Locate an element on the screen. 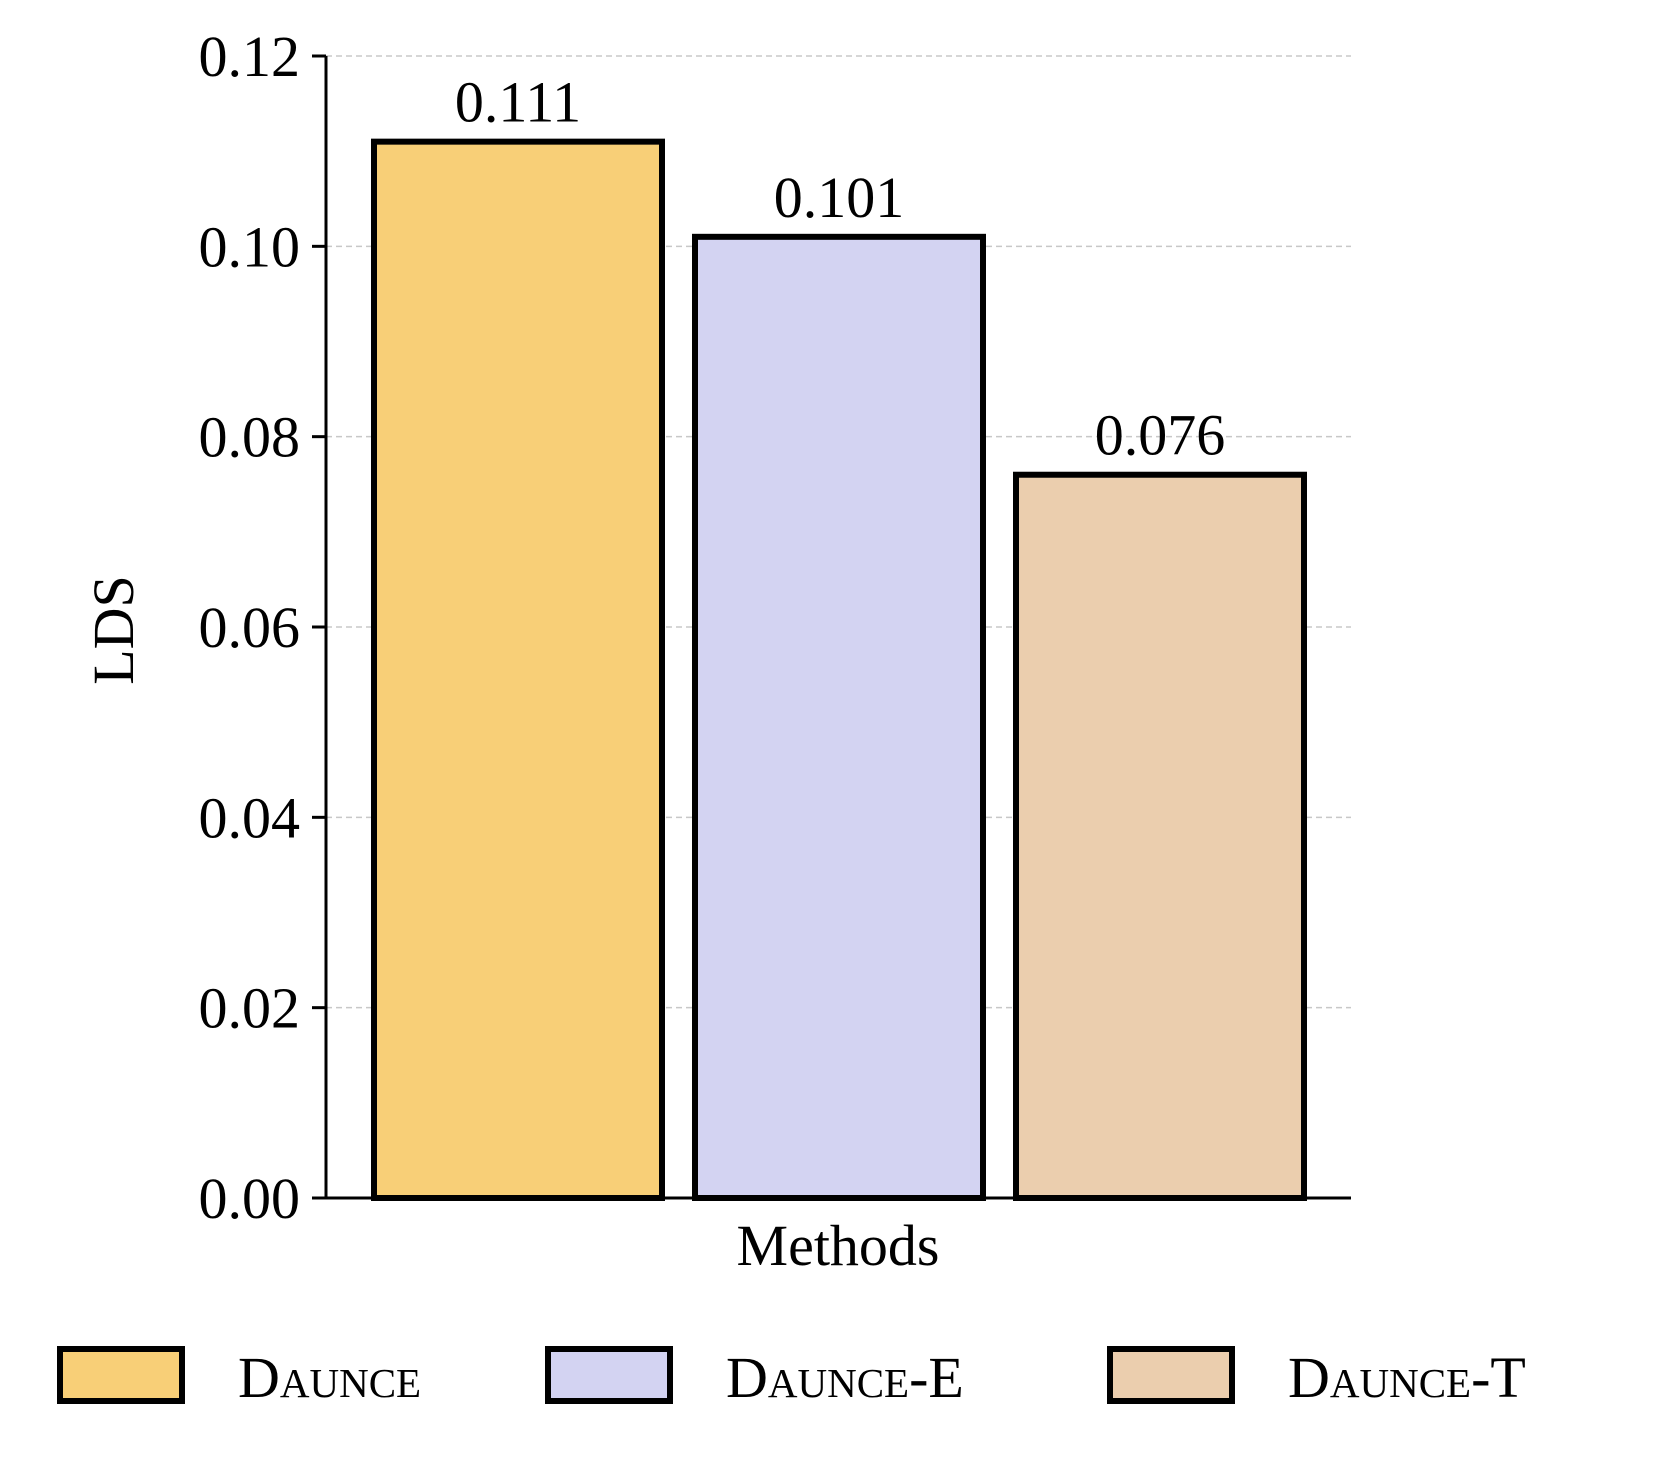 This screenshot has height=1481, width=1661. y-tick-label: 0.04 is located at coordinates (250, 817).